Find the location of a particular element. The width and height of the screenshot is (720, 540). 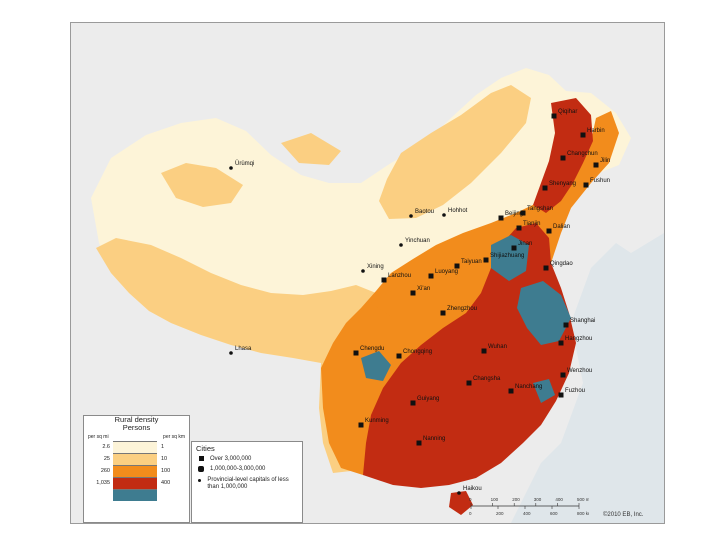

city-label: Changchun is located at coordinates (582, 154).